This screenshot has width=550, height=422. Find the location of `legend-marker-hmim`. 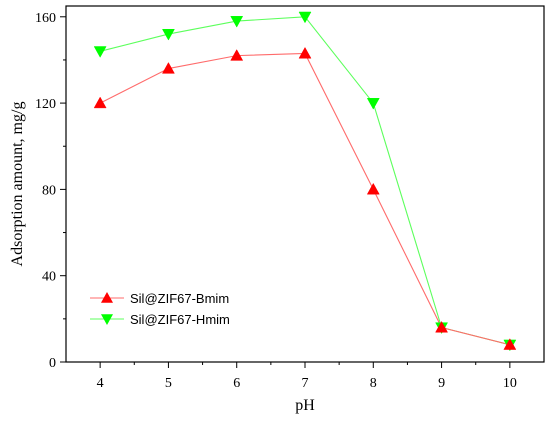

legend-marker-hmim is located at coordinates (107, 319).